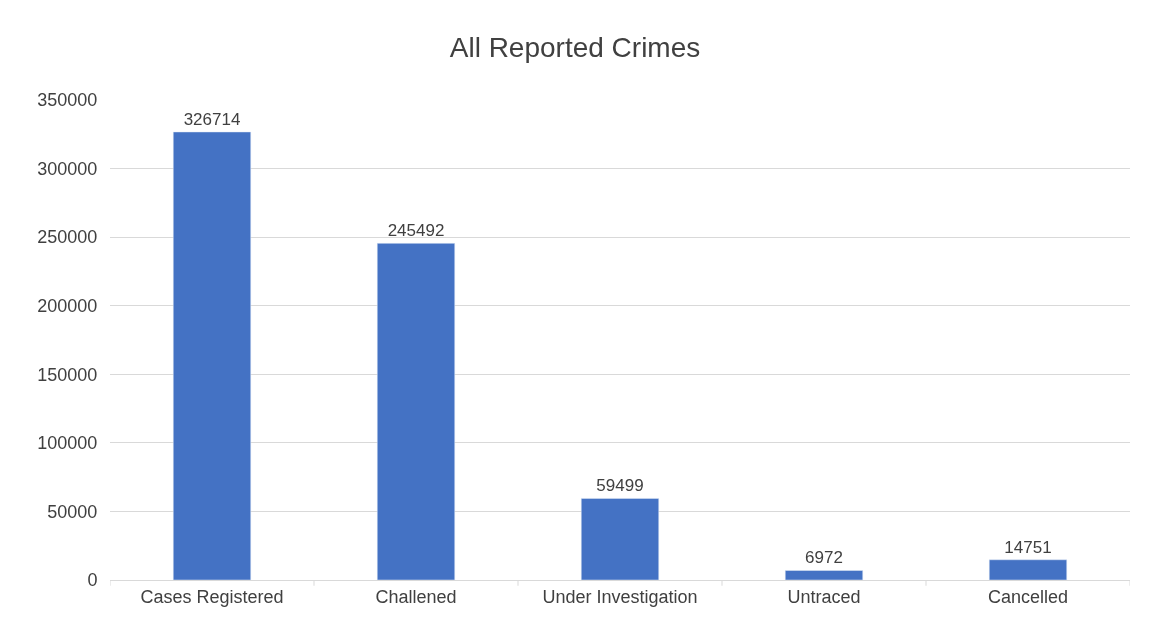  Describe the element at coordinates (620, 486) in the screenshot. I see `data-label: 59499` at that location.